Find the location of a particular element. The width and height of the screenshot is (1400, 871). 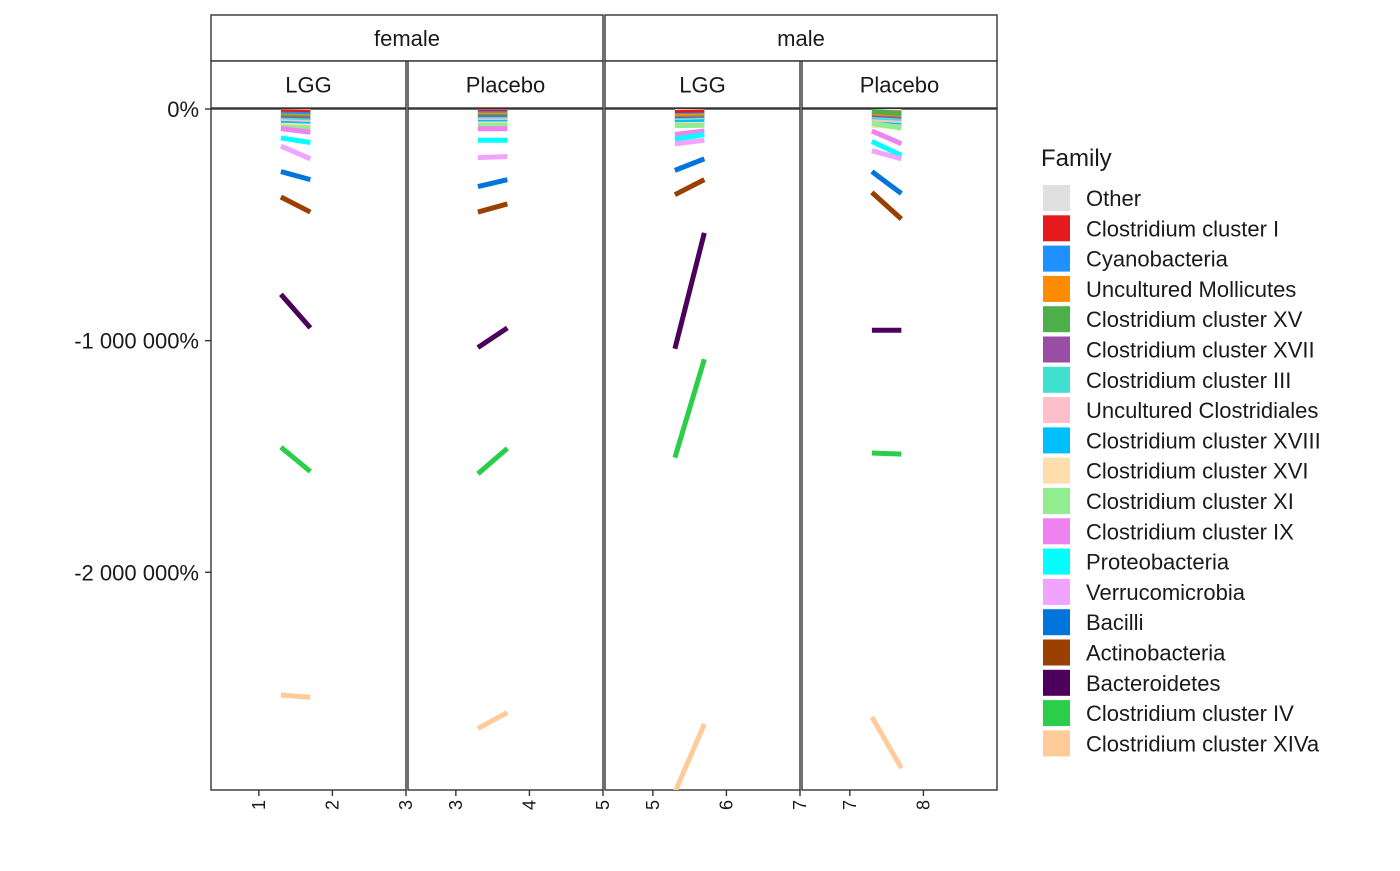

legend-label: Bacilli is located at coordinates (1114, 622).